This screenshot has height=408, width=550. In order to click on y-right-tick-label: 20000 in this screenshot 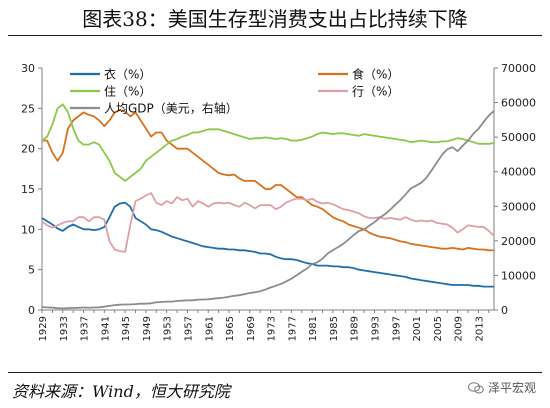, I will do `click(518, 241)`.